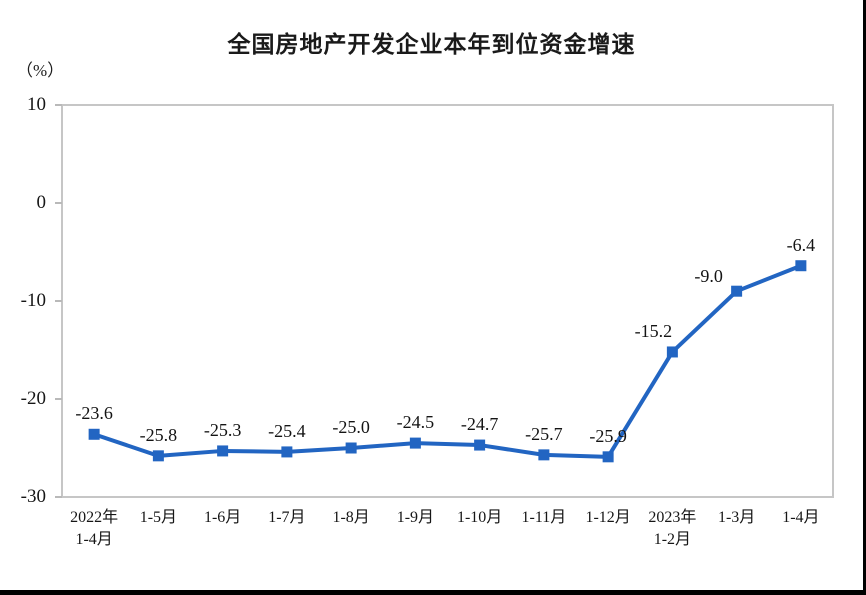 Image resolution: width=866 pixels, height=595 pixels. What do you see at coordinates (36, 104) in the screenshot?
I see `y-axis-tick-label: 10` at bounding box center [36, 104].